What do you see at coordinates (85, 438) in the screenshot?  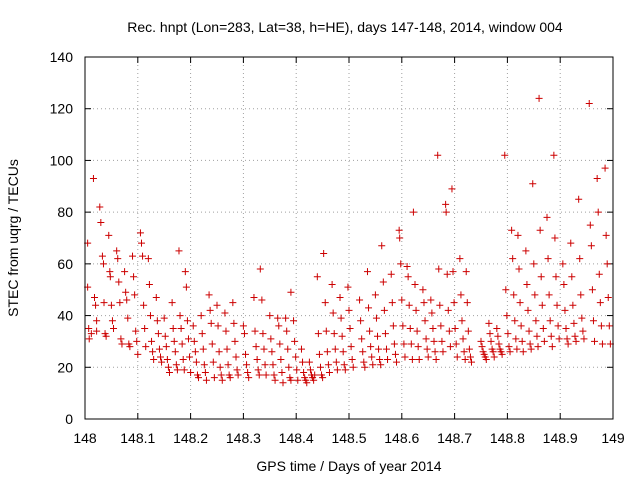 I see `x-tick-label: 148` at bounding box center [85, 438].